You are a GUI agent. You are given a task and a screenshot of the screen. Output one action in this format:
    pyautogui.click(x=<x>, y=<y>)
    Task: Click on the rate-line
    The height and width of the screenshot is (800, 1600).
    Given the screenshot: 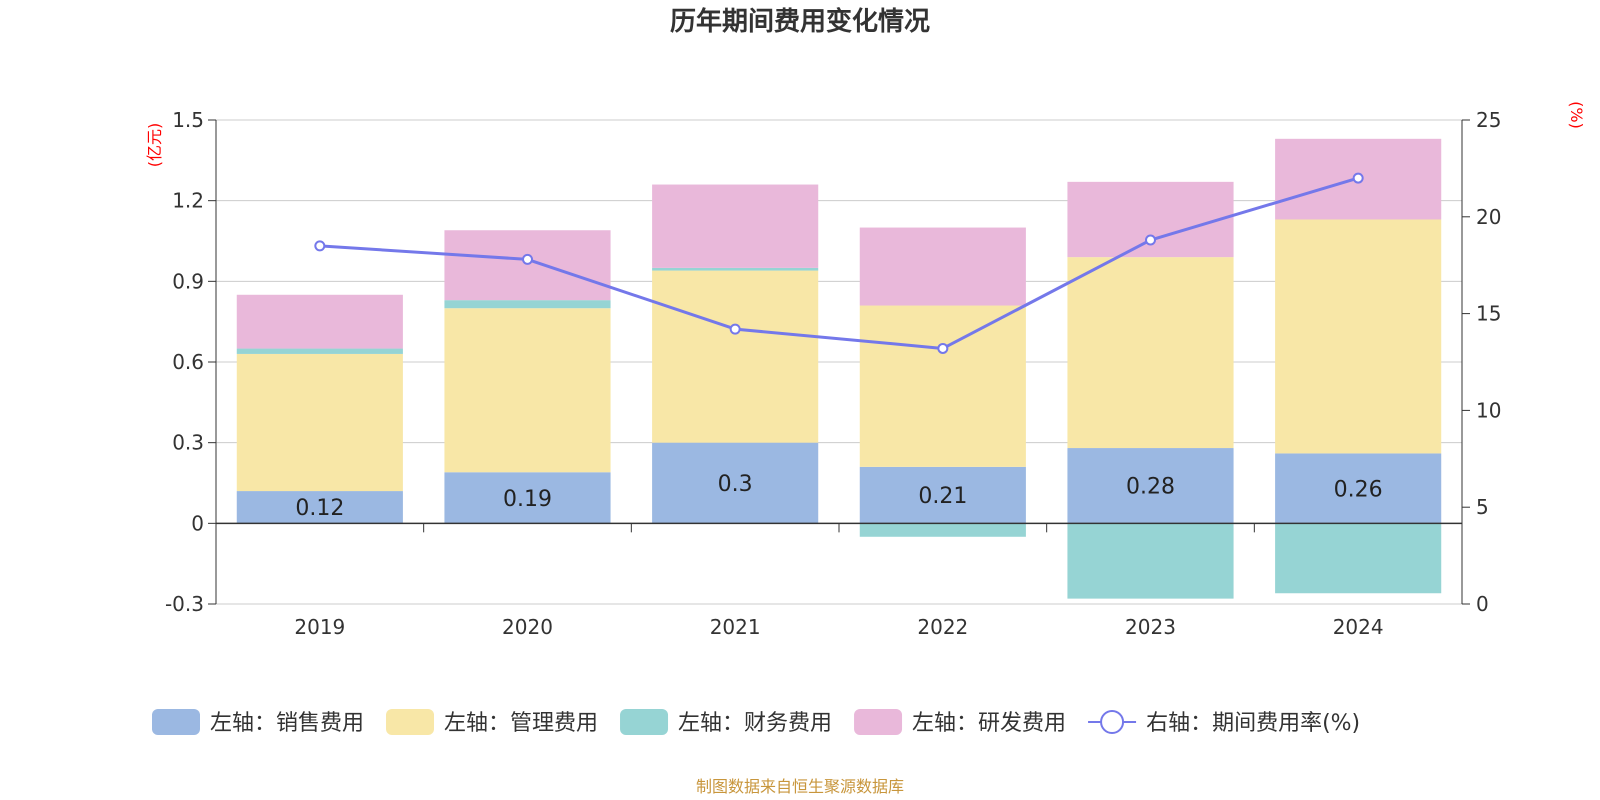 What is the action you would take?
    pyautogui.click(x=839, y=263)
    